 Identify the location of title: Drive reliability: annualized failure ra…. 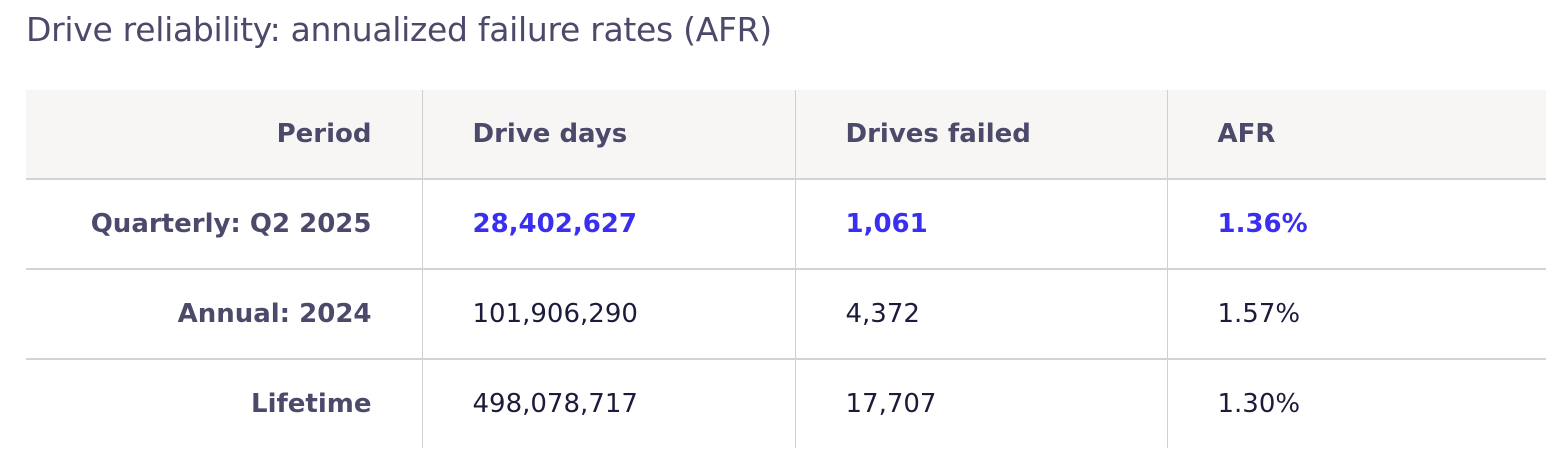
(399, 29).